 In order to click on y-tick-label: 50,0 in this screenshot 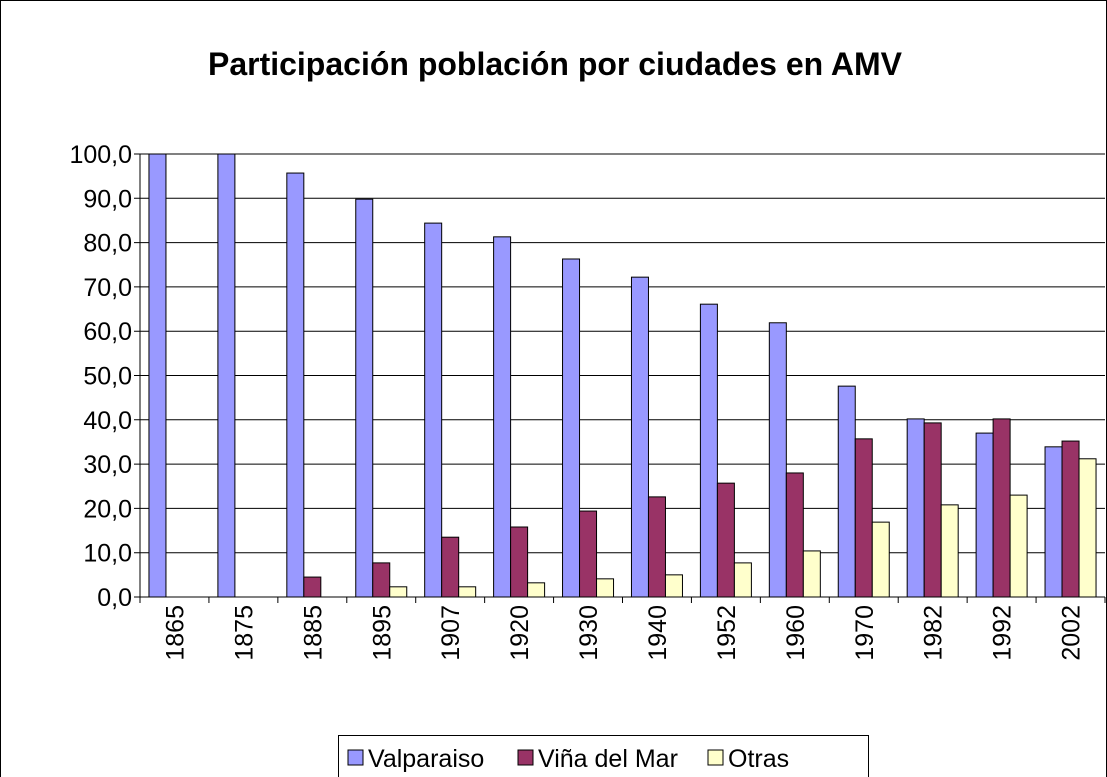, I will do `click(107, 377)`.